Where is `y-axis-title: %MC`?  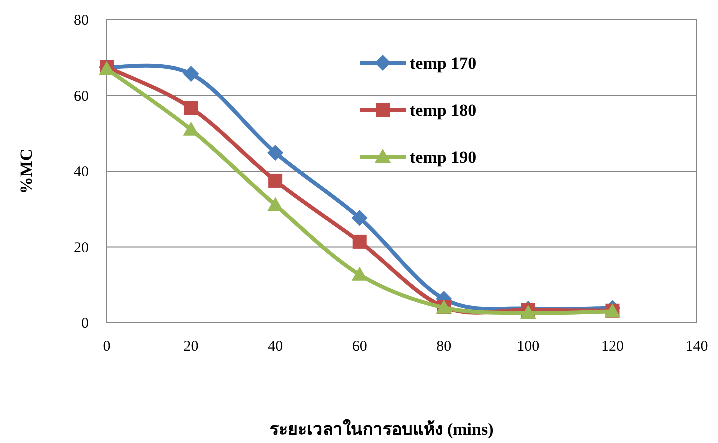 y-axis-title: %MC is located at coordinates (26, 171).